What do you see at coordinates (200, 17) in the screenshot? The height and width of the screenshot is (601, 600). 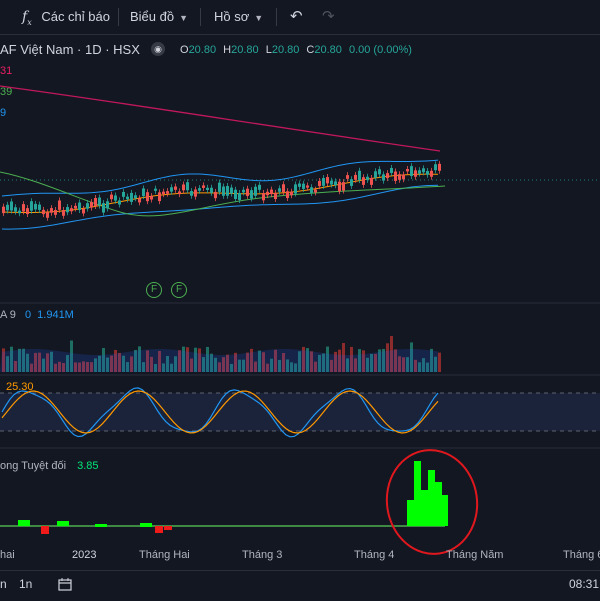 I see `toolbar-divider` at bounding box center [200, 17].